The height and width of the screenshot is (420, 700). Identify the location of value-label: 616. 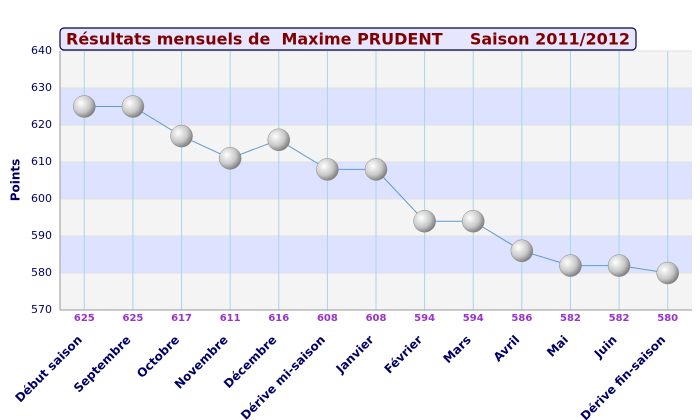
(278, 318).